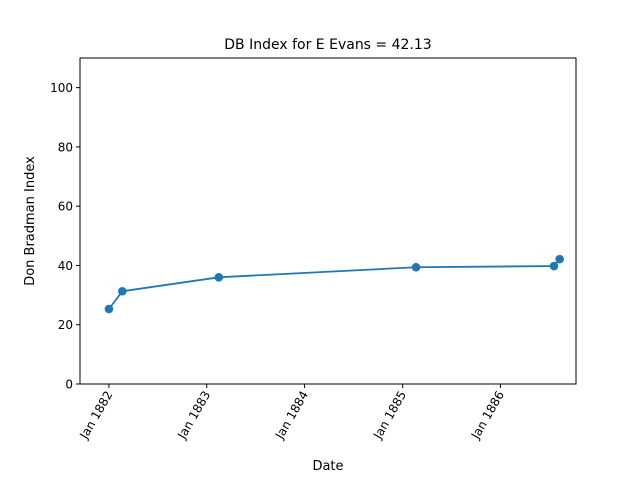 The height and width of the screenshot is (480, 640). What do you see at coordinates (65, 207) in the screenshot?
I see `y-tick-label: 60` at bounding box center [65, 207].